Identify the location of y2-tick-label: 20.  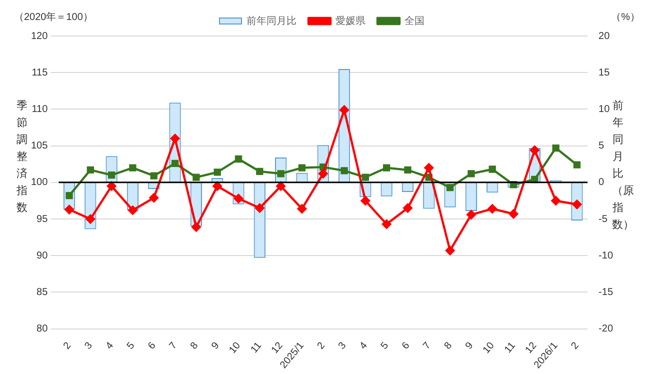
(604, 36).